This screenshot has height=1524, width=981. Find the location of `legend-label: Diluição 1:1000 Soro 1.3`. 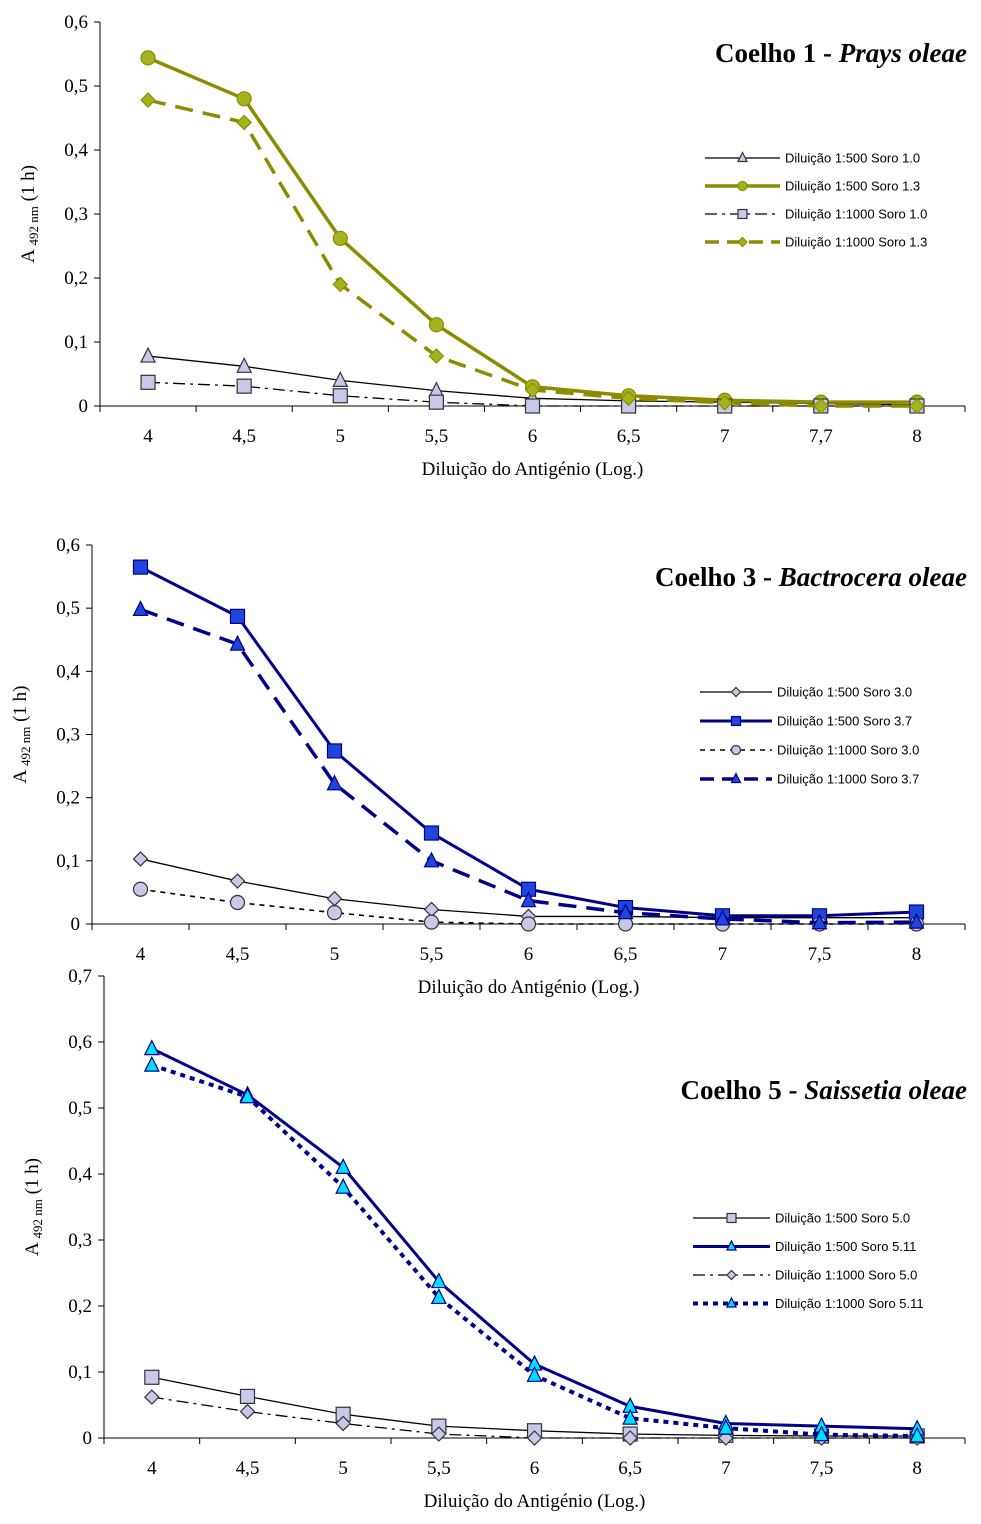

legend-label: Diluição 1:1000 Soro 1.3 is located at coordinates (856, 242).